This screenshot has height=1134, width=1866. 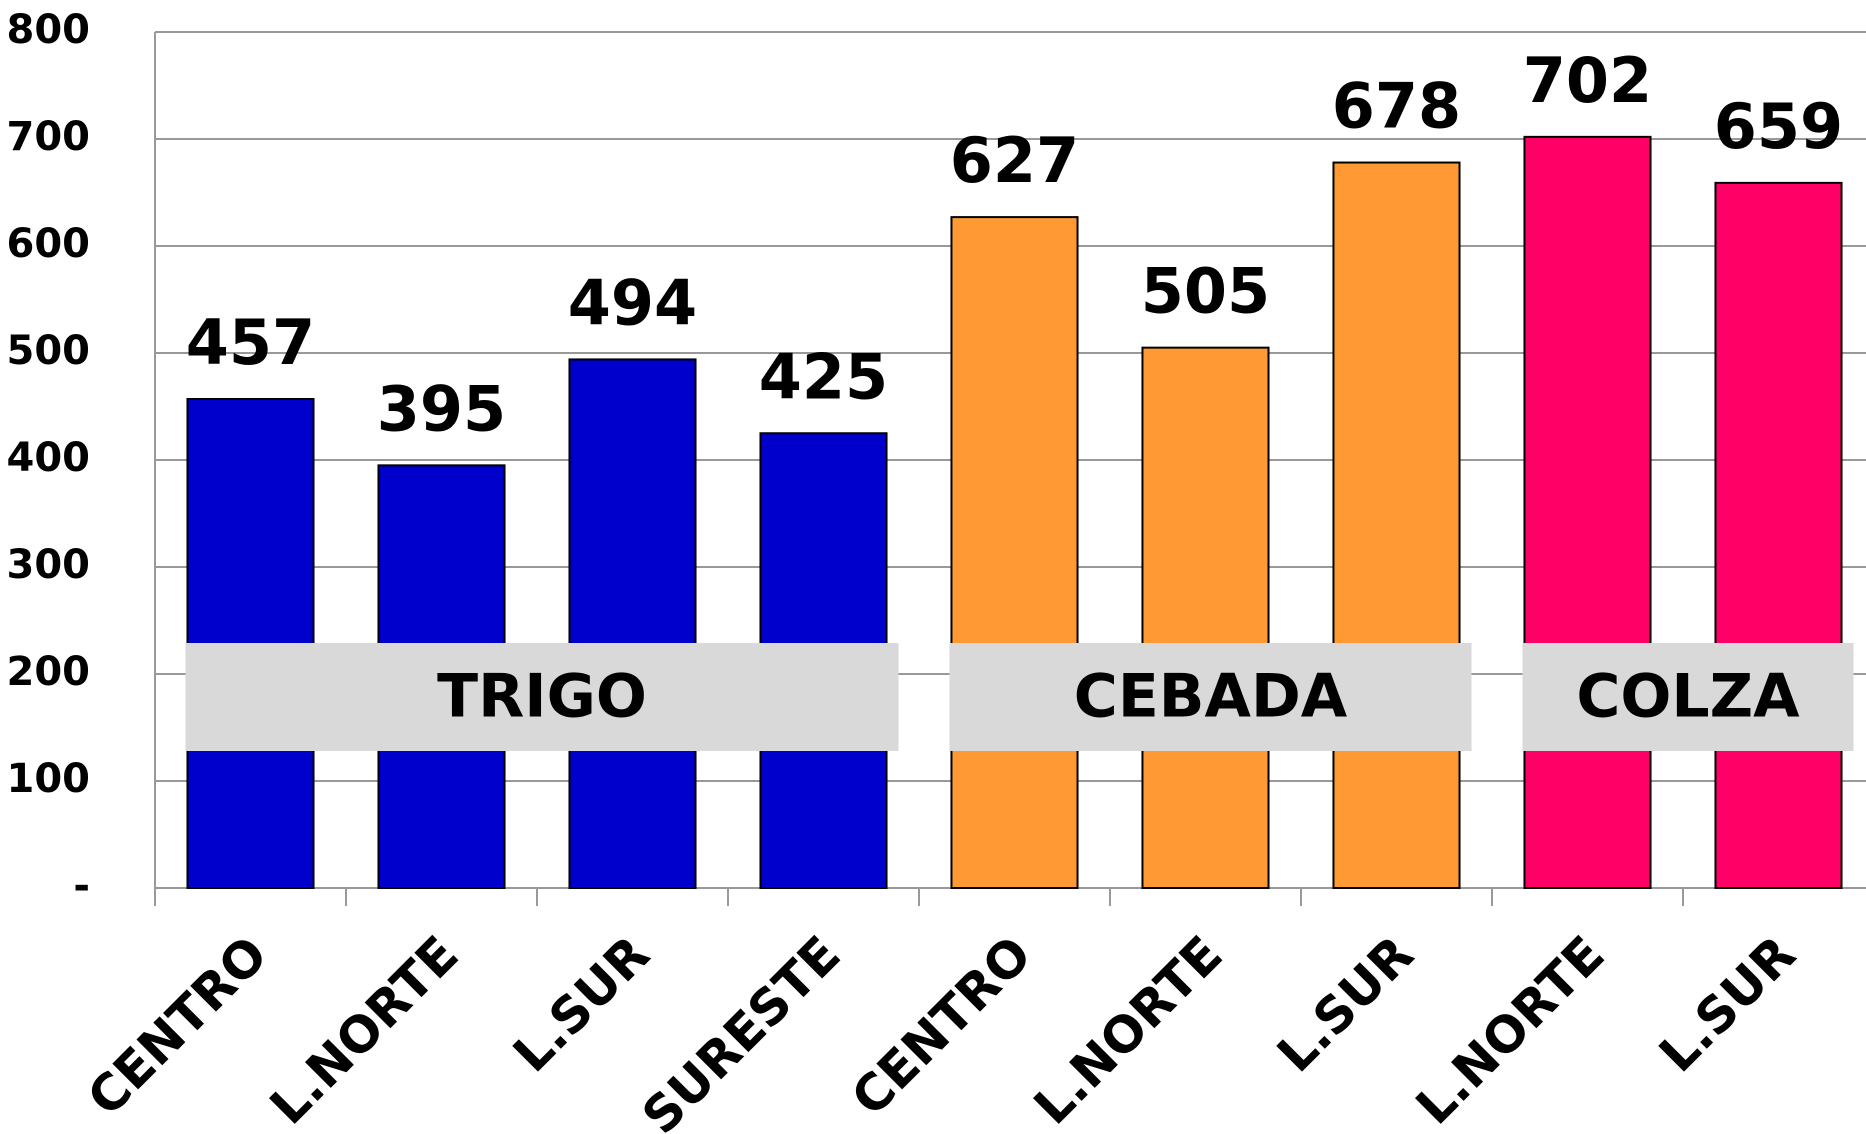 I want to click on y-tick-label: -, so click(x=81, y=886).